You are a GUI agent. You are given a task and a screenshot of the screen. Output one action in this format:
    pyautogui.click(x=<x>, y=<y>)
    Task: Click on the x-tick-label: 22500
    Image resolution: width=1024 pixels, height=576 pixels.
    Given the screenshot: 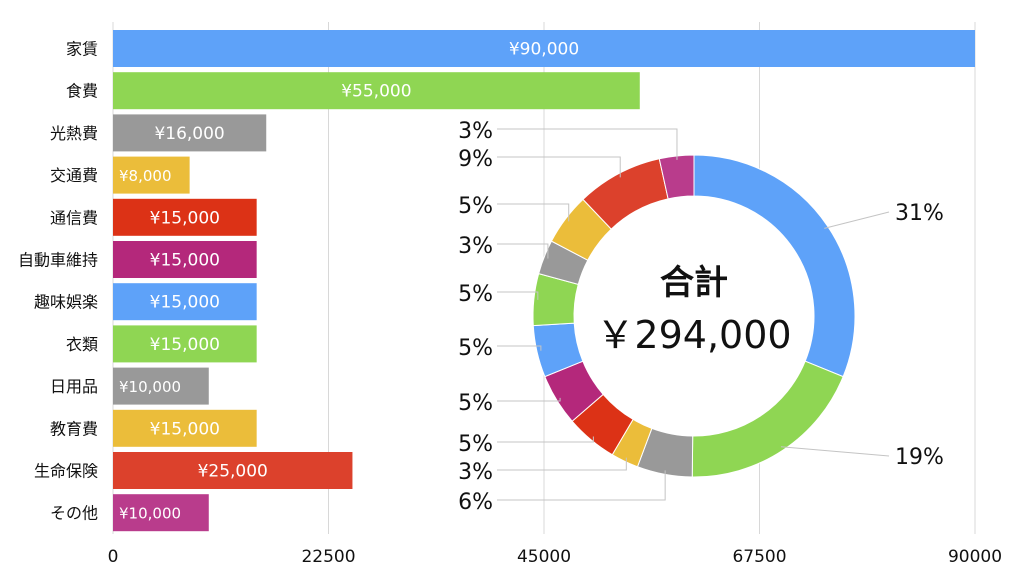 What is the action you would take?
    pyautogui.click(x=328, y=557)
    